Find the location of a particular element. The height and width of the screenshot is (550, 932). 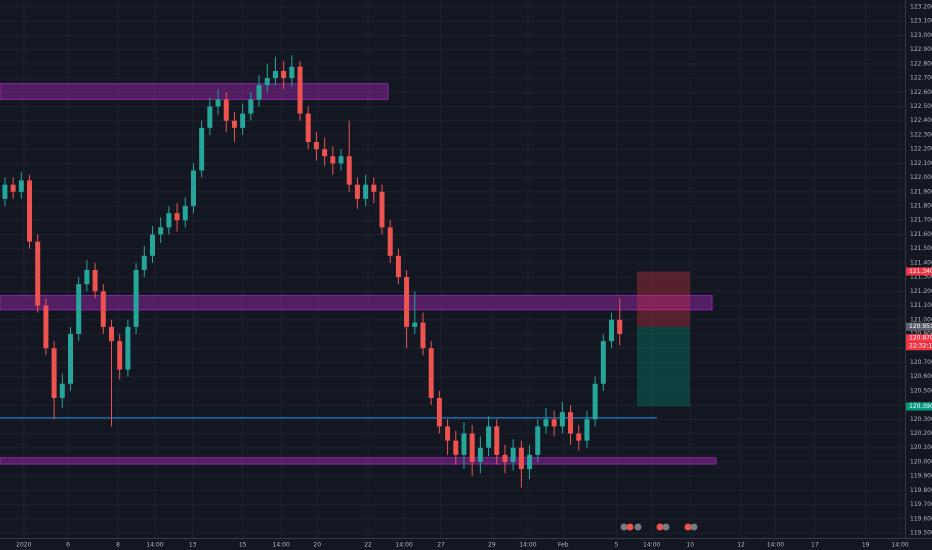

y-tick-label: 119.900 is located at coordinates (921, 476).